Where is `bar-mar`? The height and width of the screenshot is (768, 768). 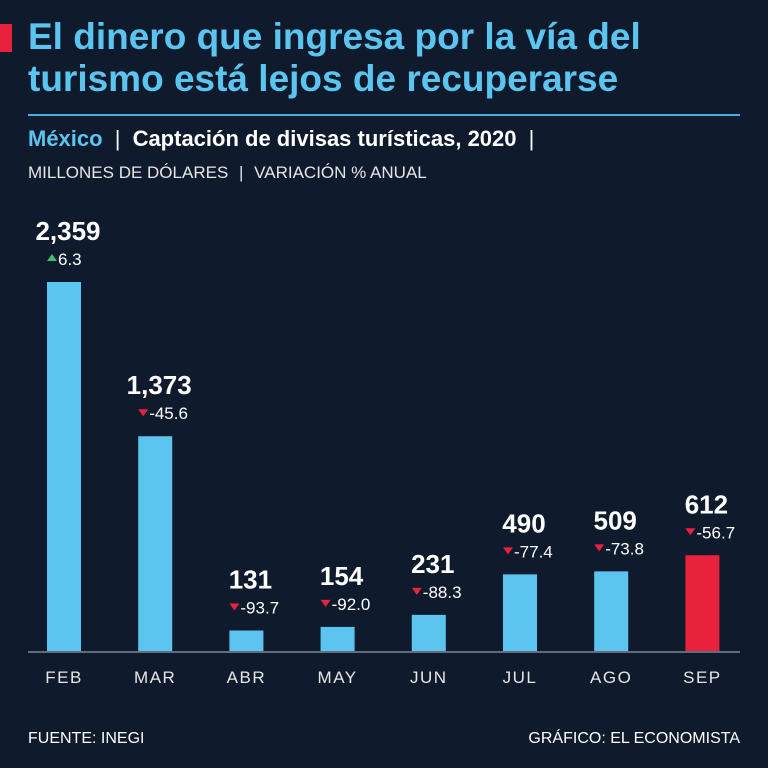
bar-mar is located at coordinates (155, 543).